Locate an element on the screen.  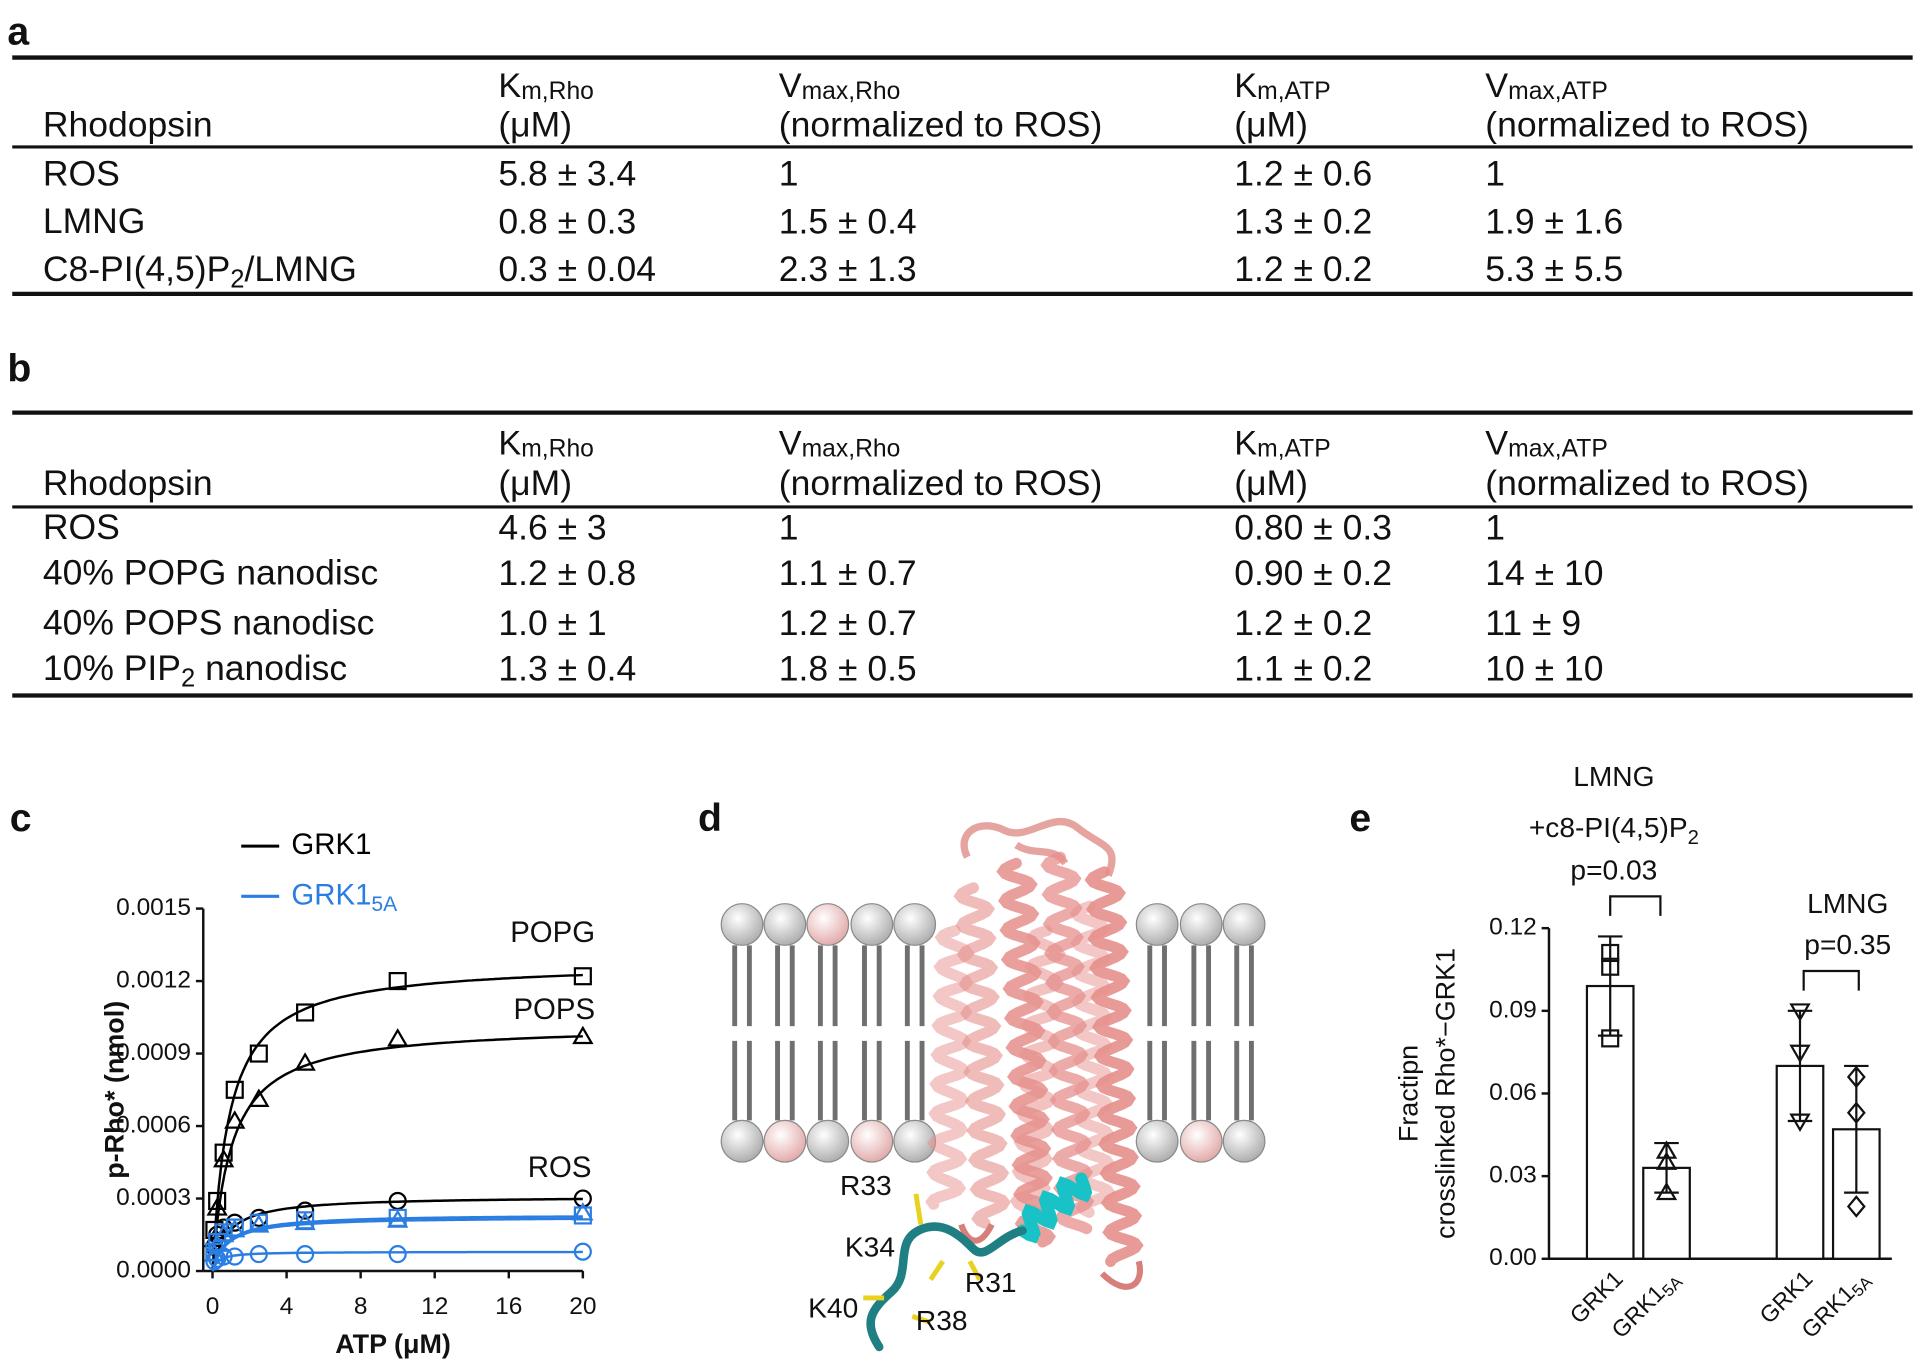
x-tick-label: 8 is located at coordinates (361, 1306).